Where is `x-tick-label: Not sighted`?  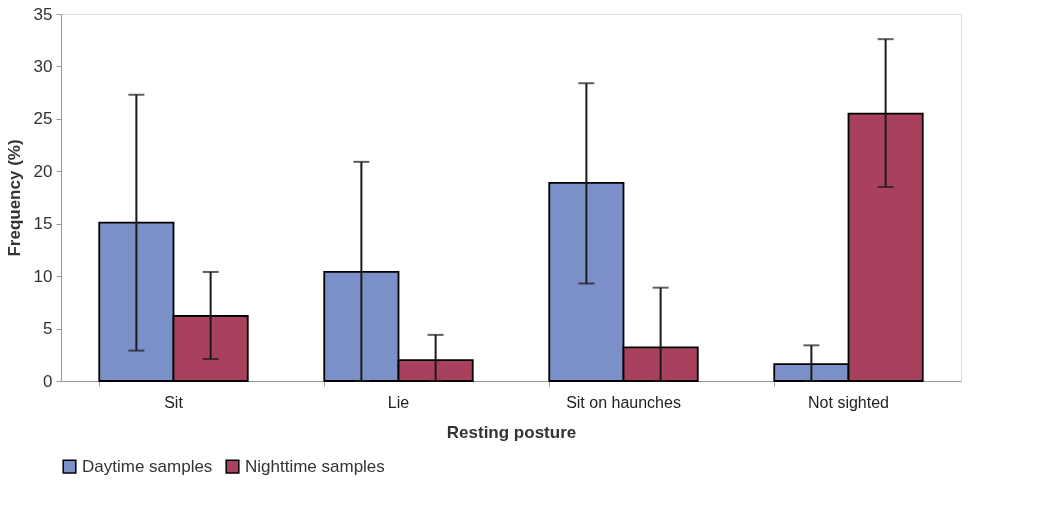
x-tick-label: Not sighted is located at coordinates (848, 402).